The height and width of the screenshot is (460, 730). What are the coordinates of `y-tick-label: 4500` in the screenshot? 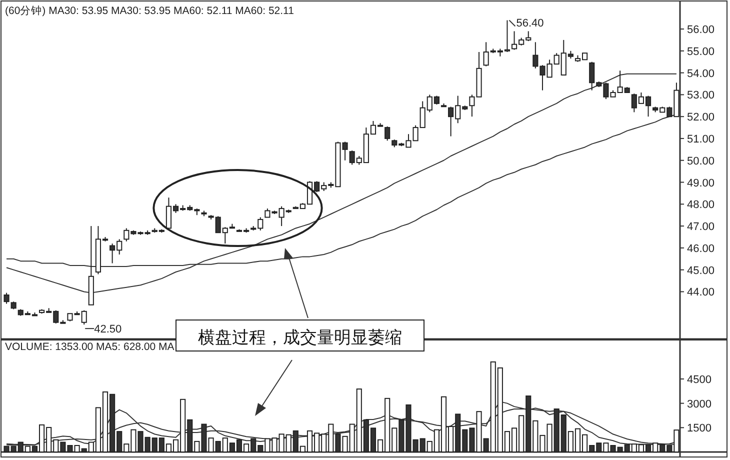 It's located at (699, 380).